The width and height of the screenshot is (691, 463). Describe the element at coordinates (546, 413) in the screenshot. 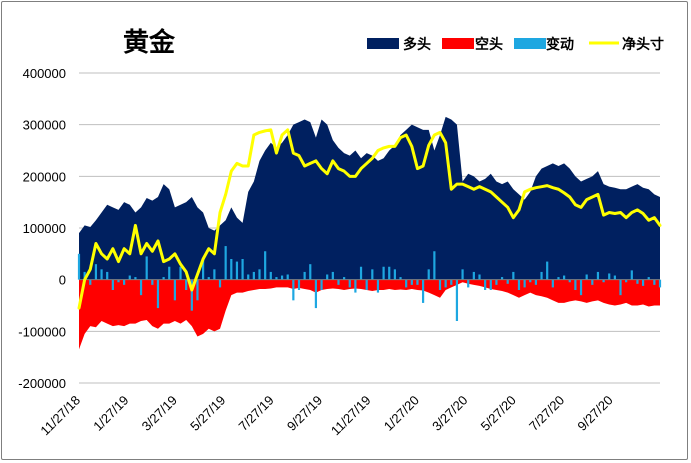

I see `x-tick-label: 7/27/20` at that location.